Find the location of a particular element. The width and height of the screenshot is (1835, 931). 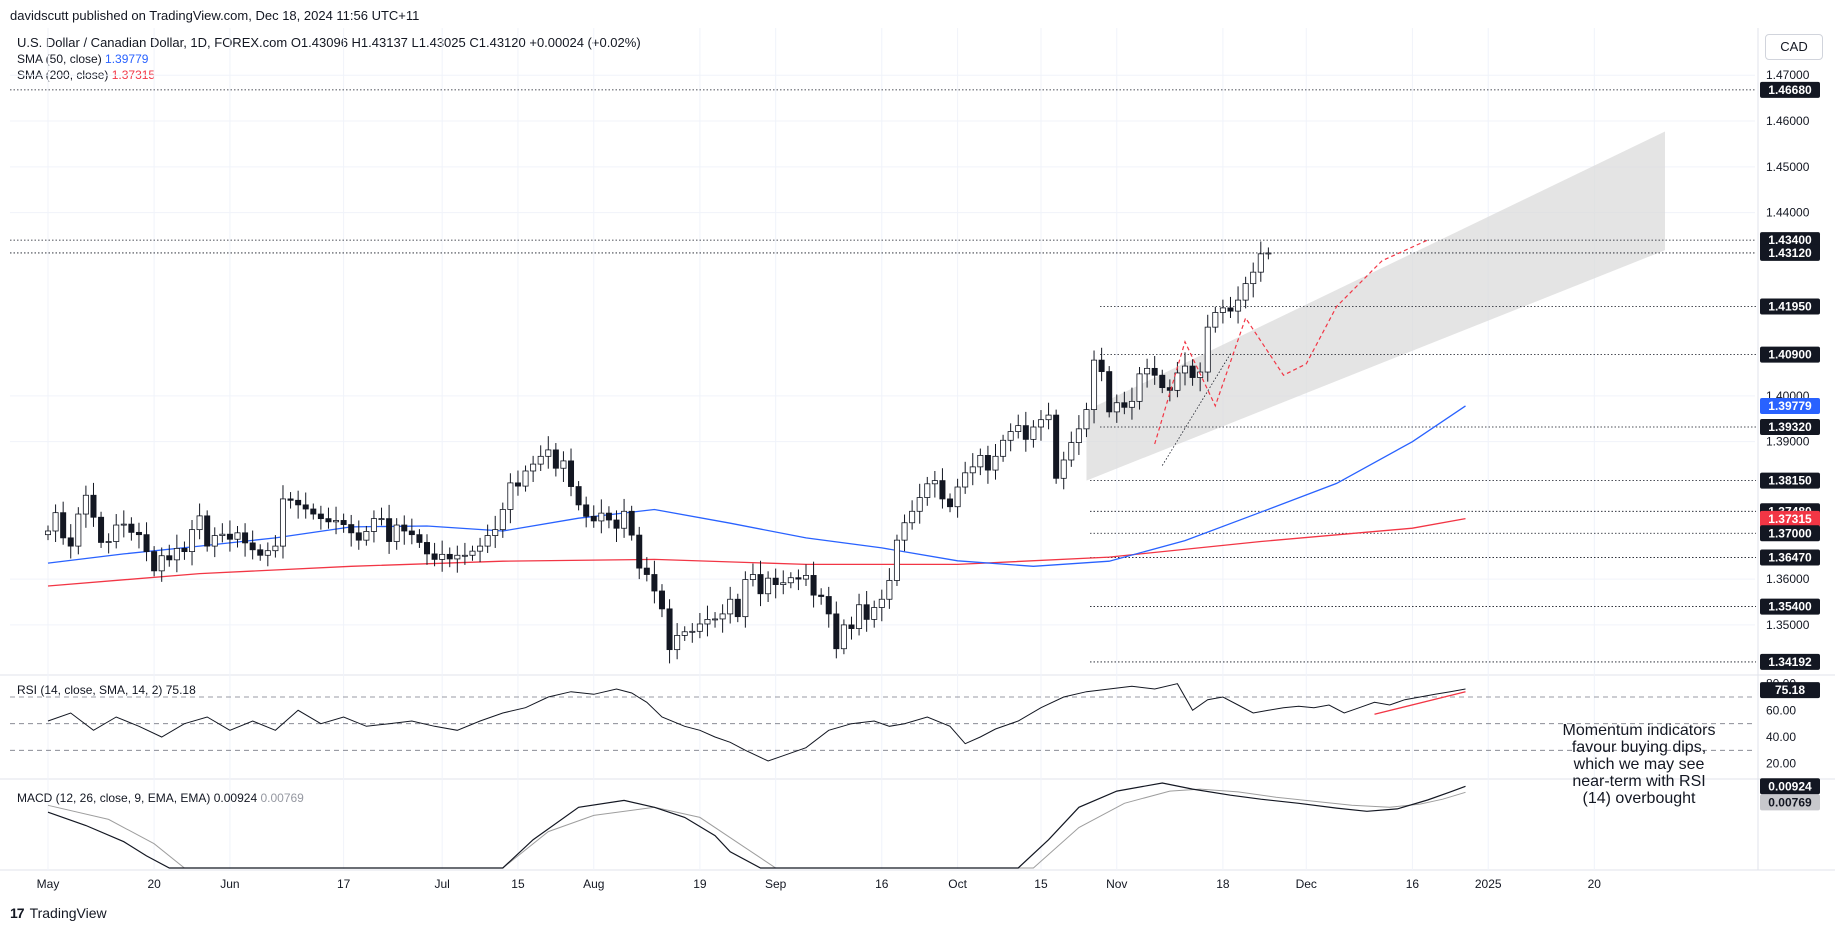

currency-button: CAD is located at coordinates (1794, 47).